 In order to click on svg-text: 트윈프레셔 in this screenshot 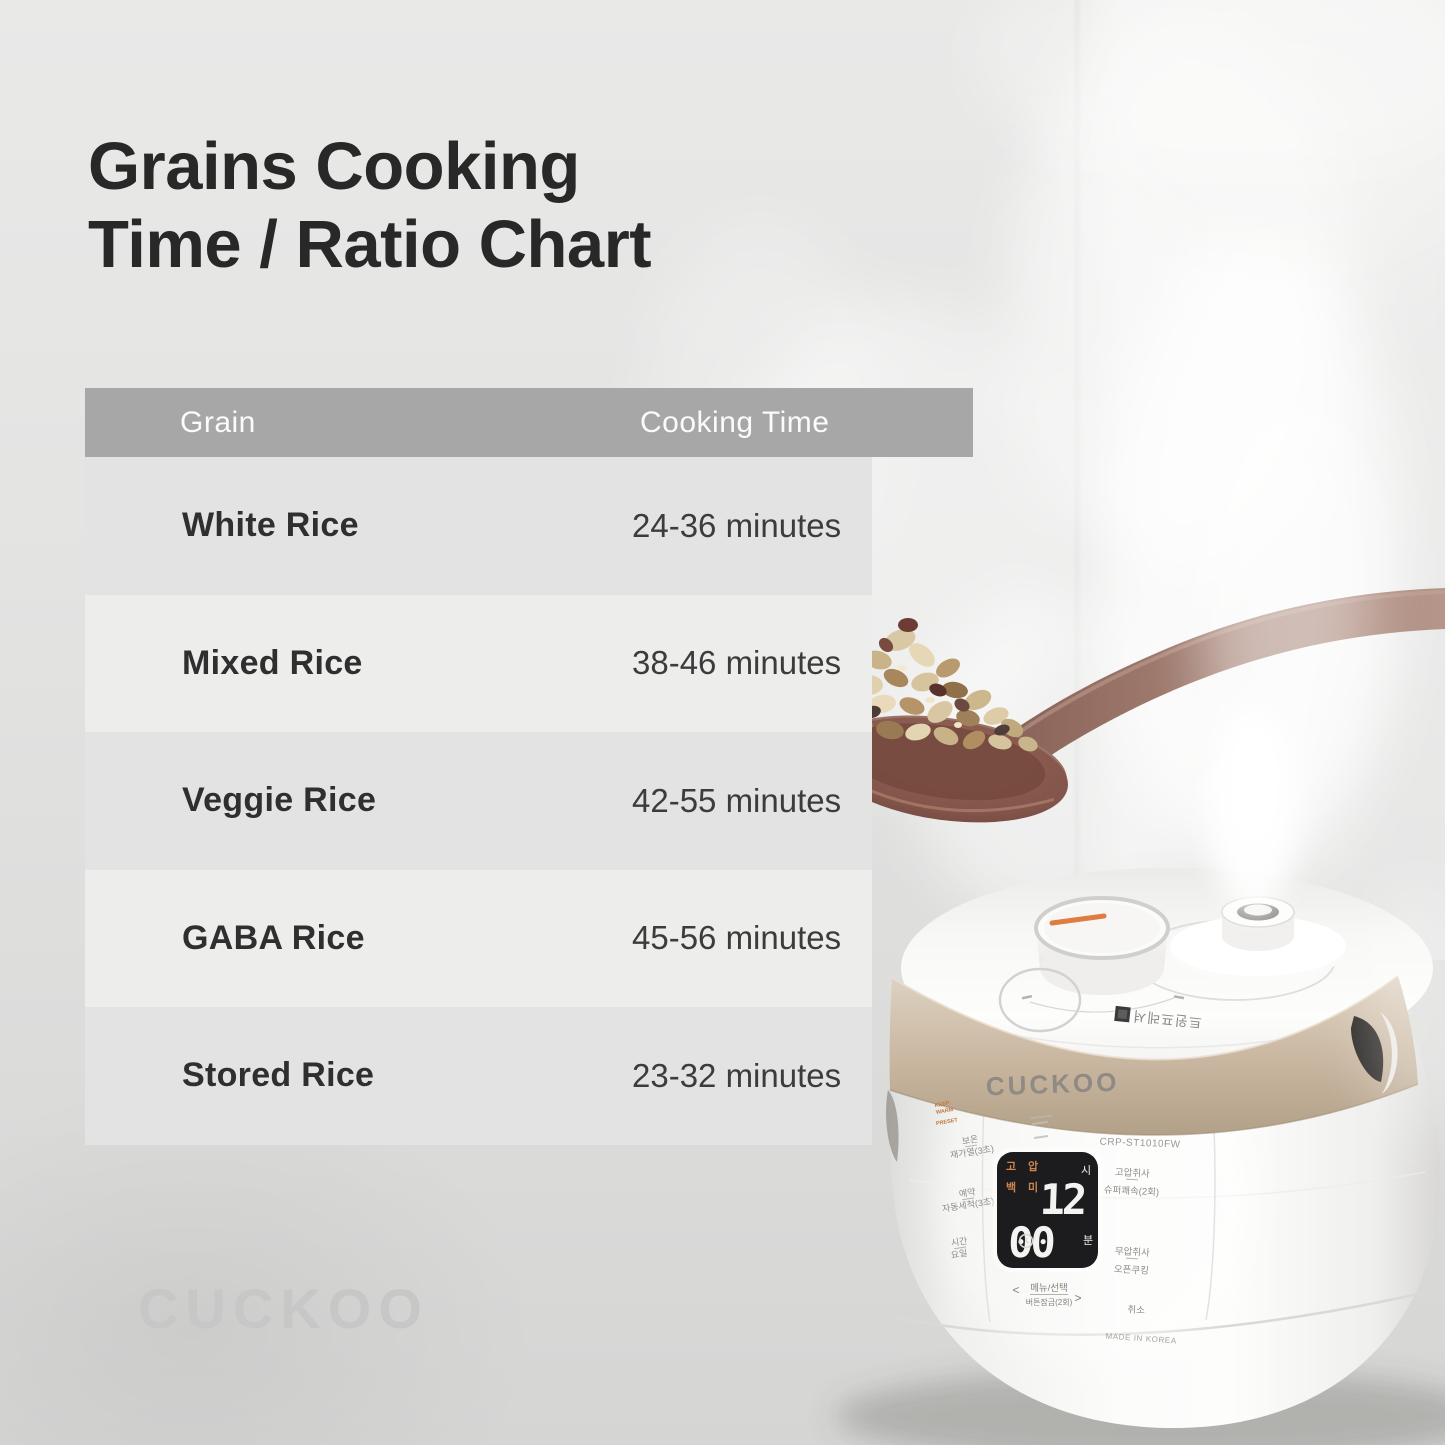, I will do `click(1167, 1019)`.